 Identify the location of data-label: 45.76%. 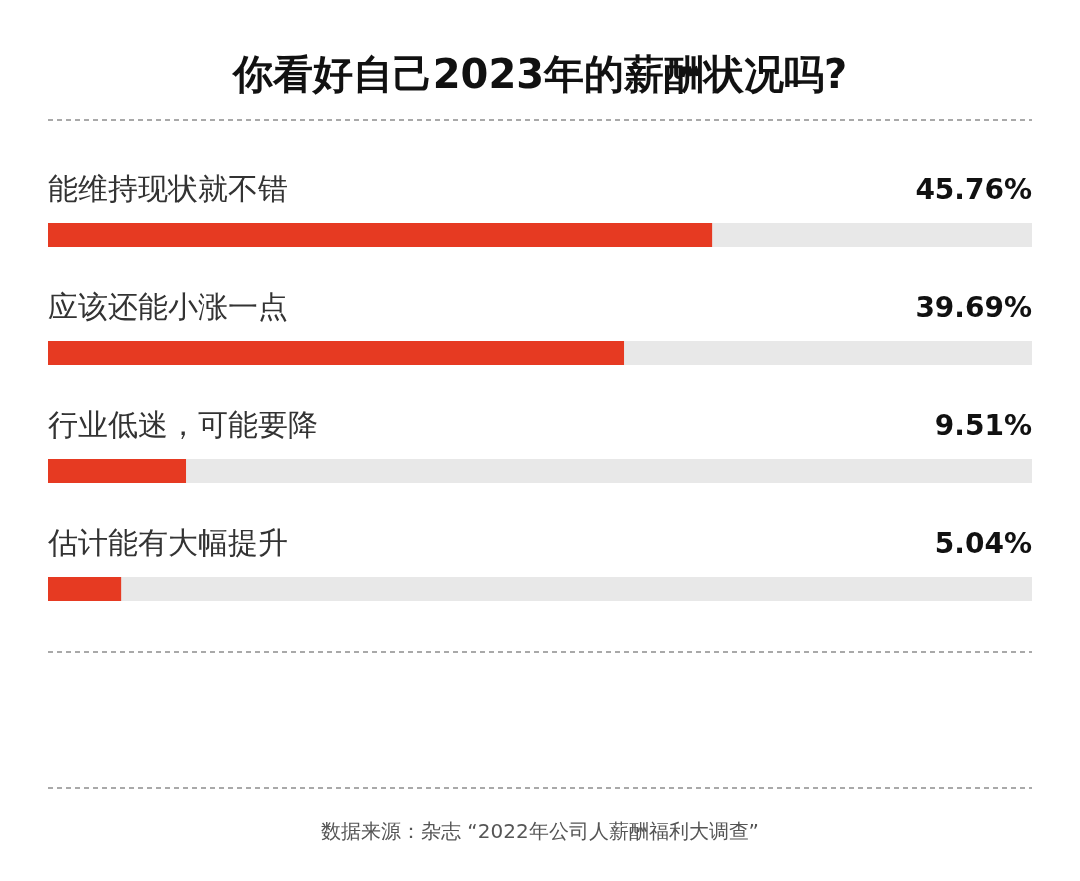
(973, 189).